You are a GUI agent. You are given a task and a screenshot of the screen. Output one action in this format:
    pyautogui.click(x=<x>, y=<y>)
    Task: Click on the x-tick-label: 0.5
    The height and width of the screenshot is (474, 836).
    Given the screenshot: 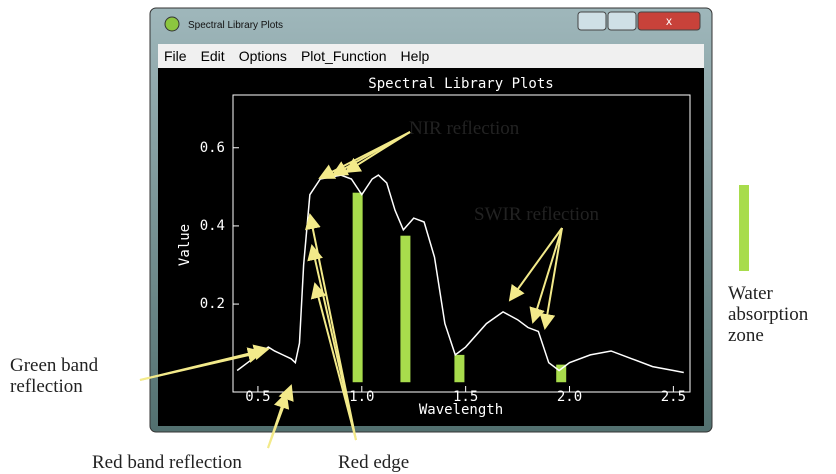 What is the action you would take?
    pyautogui.click(x=257, y=397)
    